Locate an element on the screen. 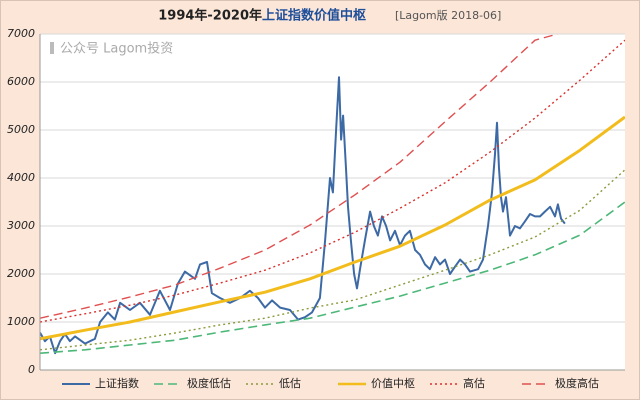  y-tick-label: 2000 is located at coordinates (21, 273).